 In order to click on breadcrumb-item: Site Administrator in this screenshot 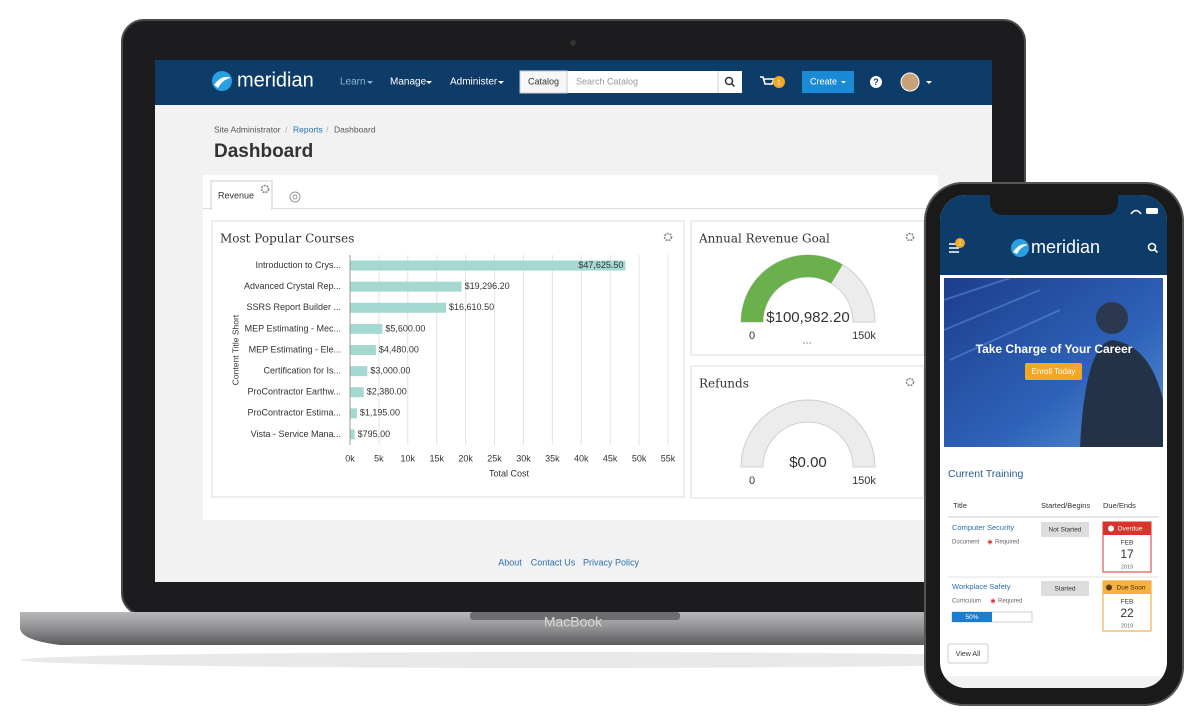, I will do `click(247, 129)`.